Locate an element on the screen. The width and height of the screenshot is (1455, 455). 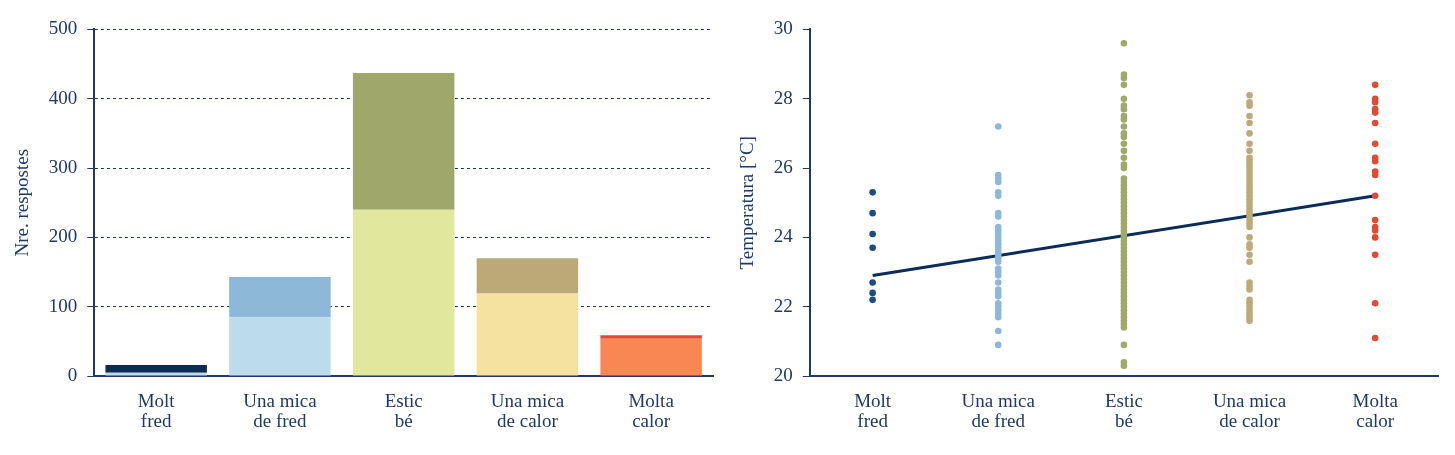
y-axis-title: Nre. respostes is located at coordinates (22, 202).